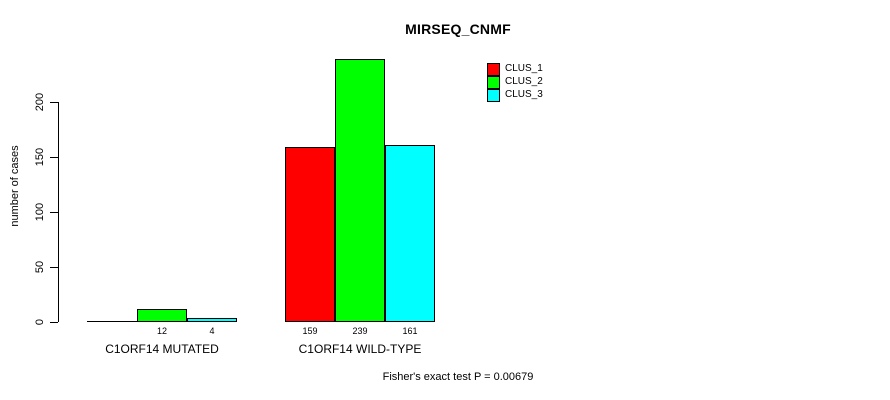  What do you see at coordinates (40, 102) in the screenshot?
I see `y-tick-label: 200` at bounding box center [40, 102].